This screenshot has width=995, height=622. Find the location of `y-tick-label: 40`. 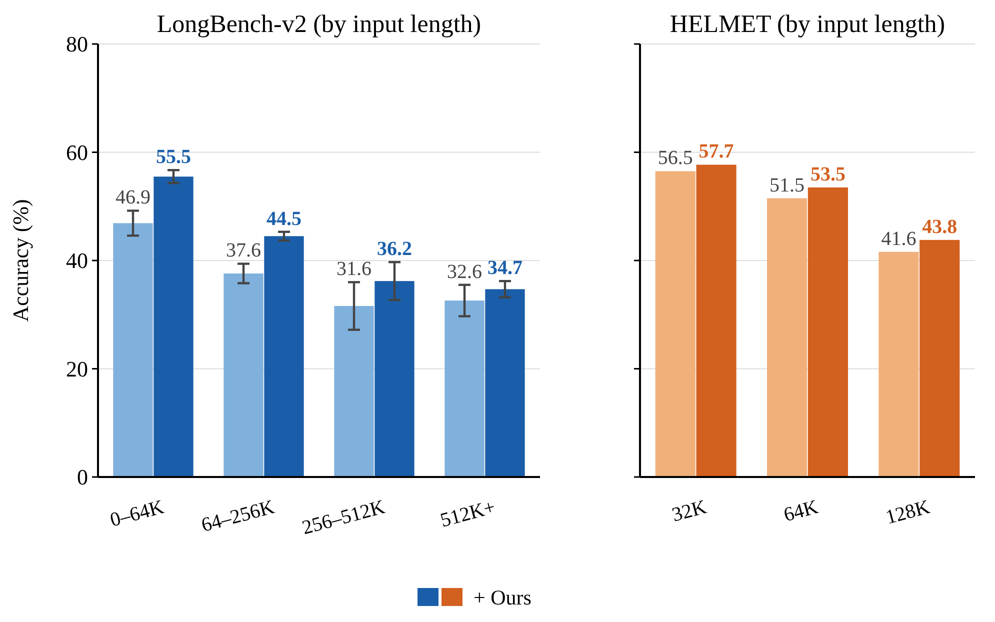

y-tick-label: 40 is located at coordinates (77, 261).